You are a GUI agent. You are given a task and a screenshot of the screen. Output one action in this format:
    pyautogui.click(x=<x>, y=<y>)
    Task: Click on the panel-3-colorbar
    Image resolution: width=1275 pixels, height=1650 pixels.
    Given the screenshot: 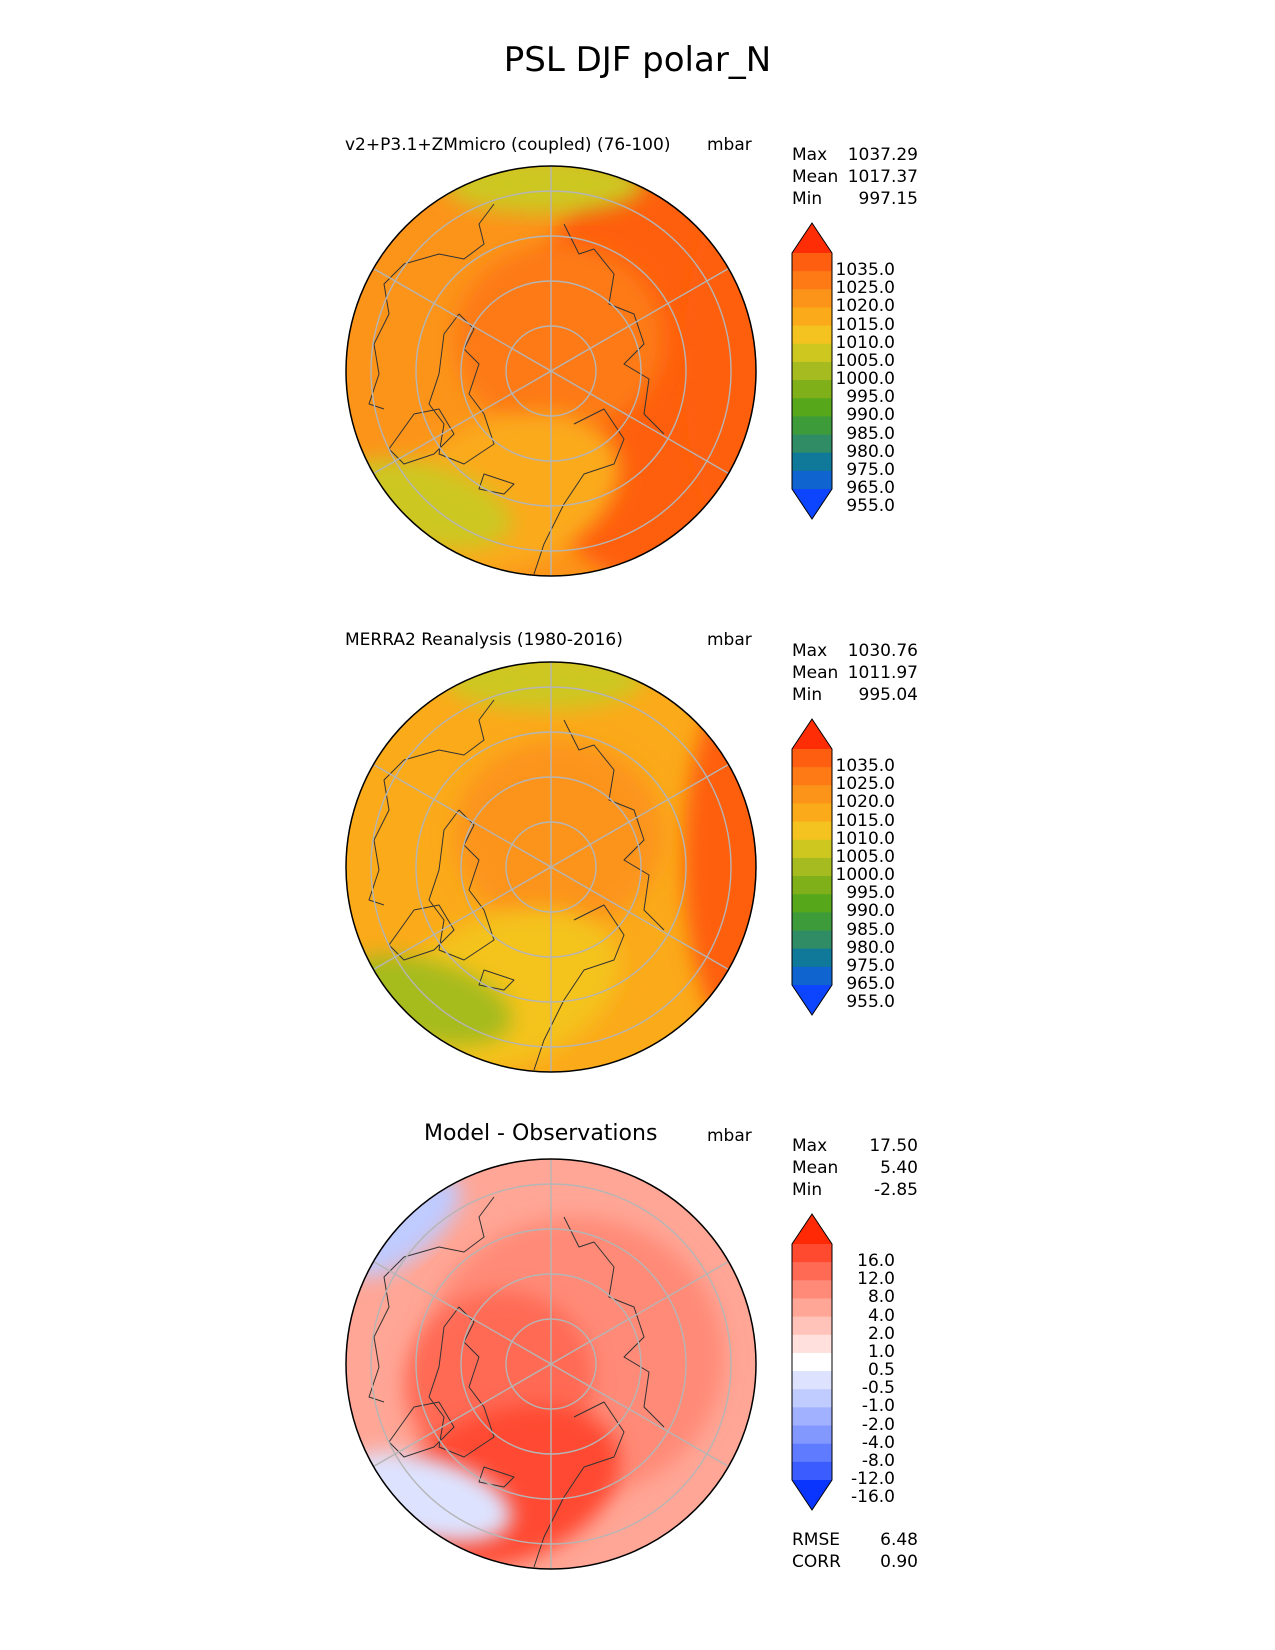 What is the action you would take?
    pyautogui.click(x=812, y=1362)
    